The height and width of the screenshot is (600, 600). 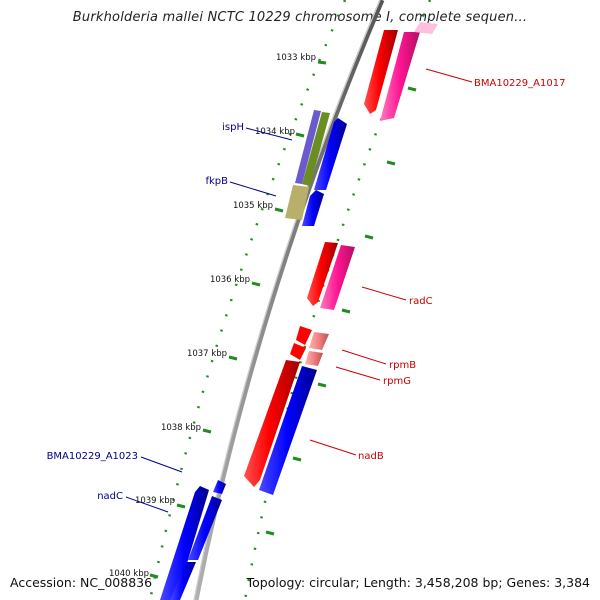 What do you see at coordinates (253, 206) in the screenshot?
I see `kbp-label: 1035 kbp` at bounding box center [253, 206].